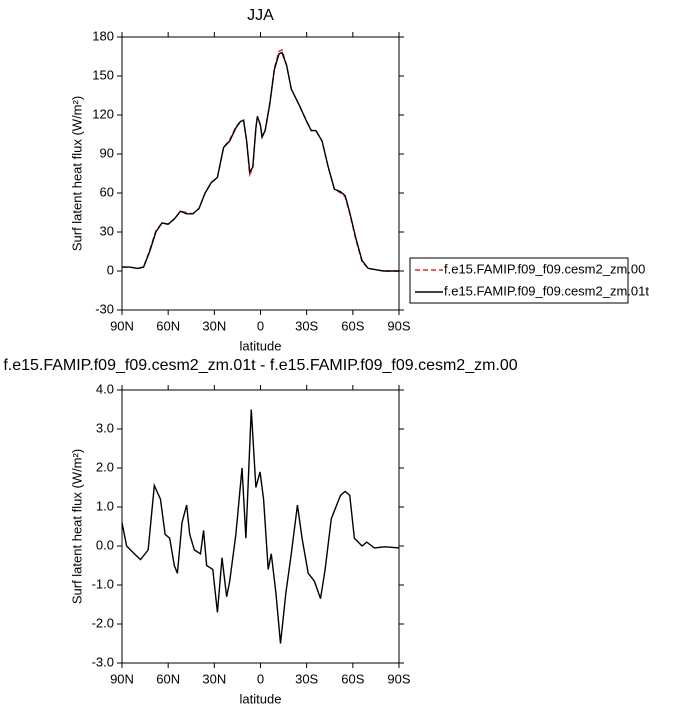 Image resolution: width=694 pixels, height=715 pixels. I want to click on y-tick-label: 4.0, so click(105, 388).